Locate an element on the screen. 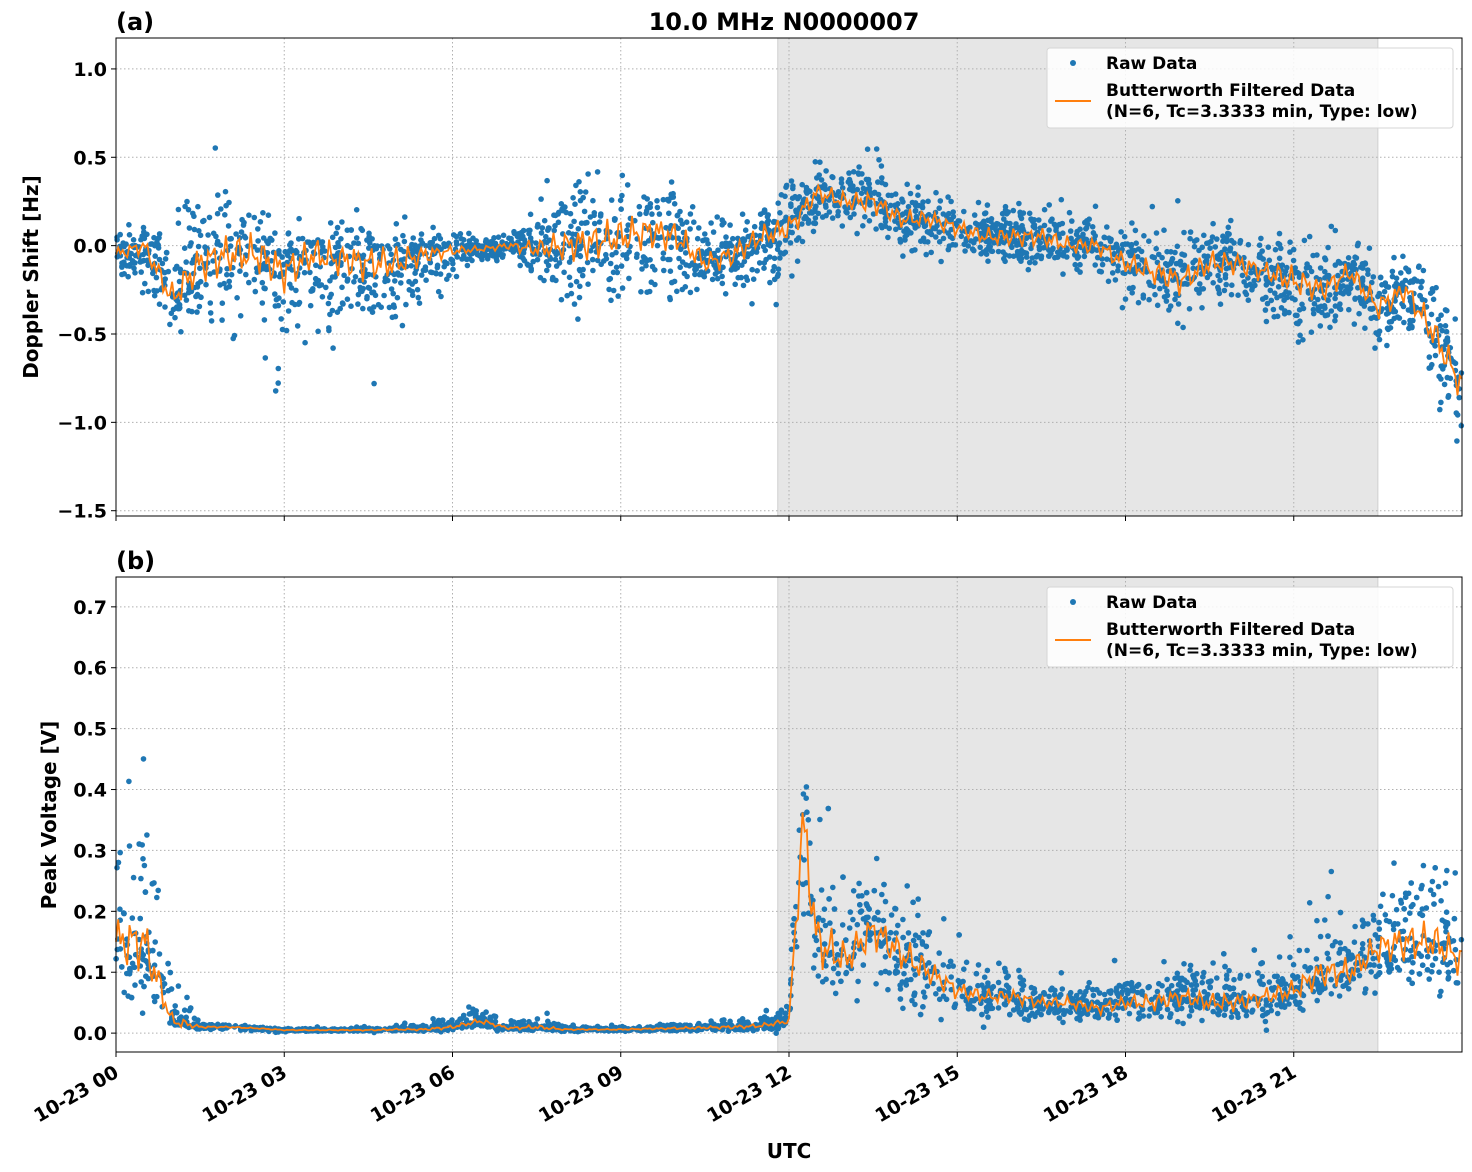 This screenshot has height=1172, width=1472. y-tick-label: −1.0 is located at coordinates (82, 423).